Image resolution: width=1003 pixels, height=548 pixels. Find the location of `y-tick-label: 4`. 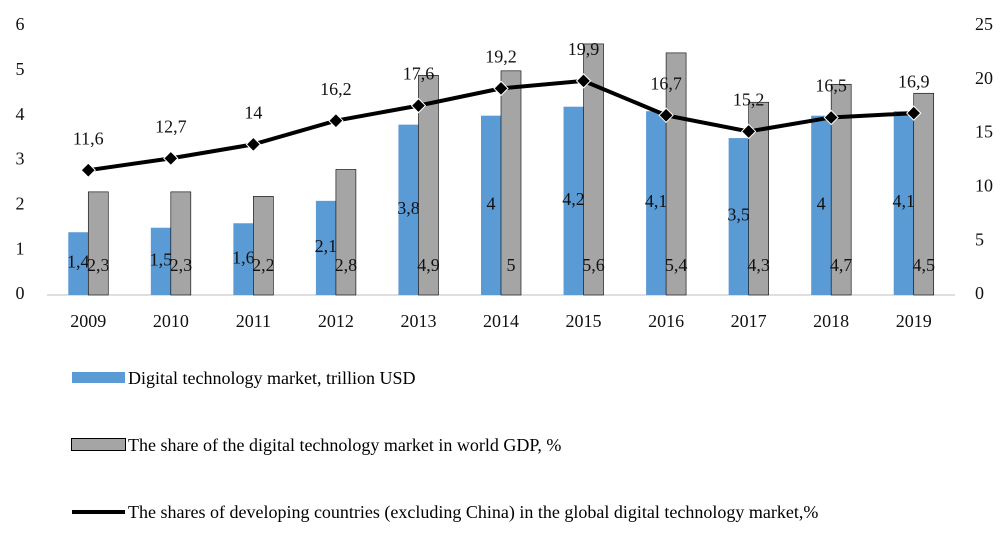

y-tick-label: 4 is located at coordinates (20, 114).